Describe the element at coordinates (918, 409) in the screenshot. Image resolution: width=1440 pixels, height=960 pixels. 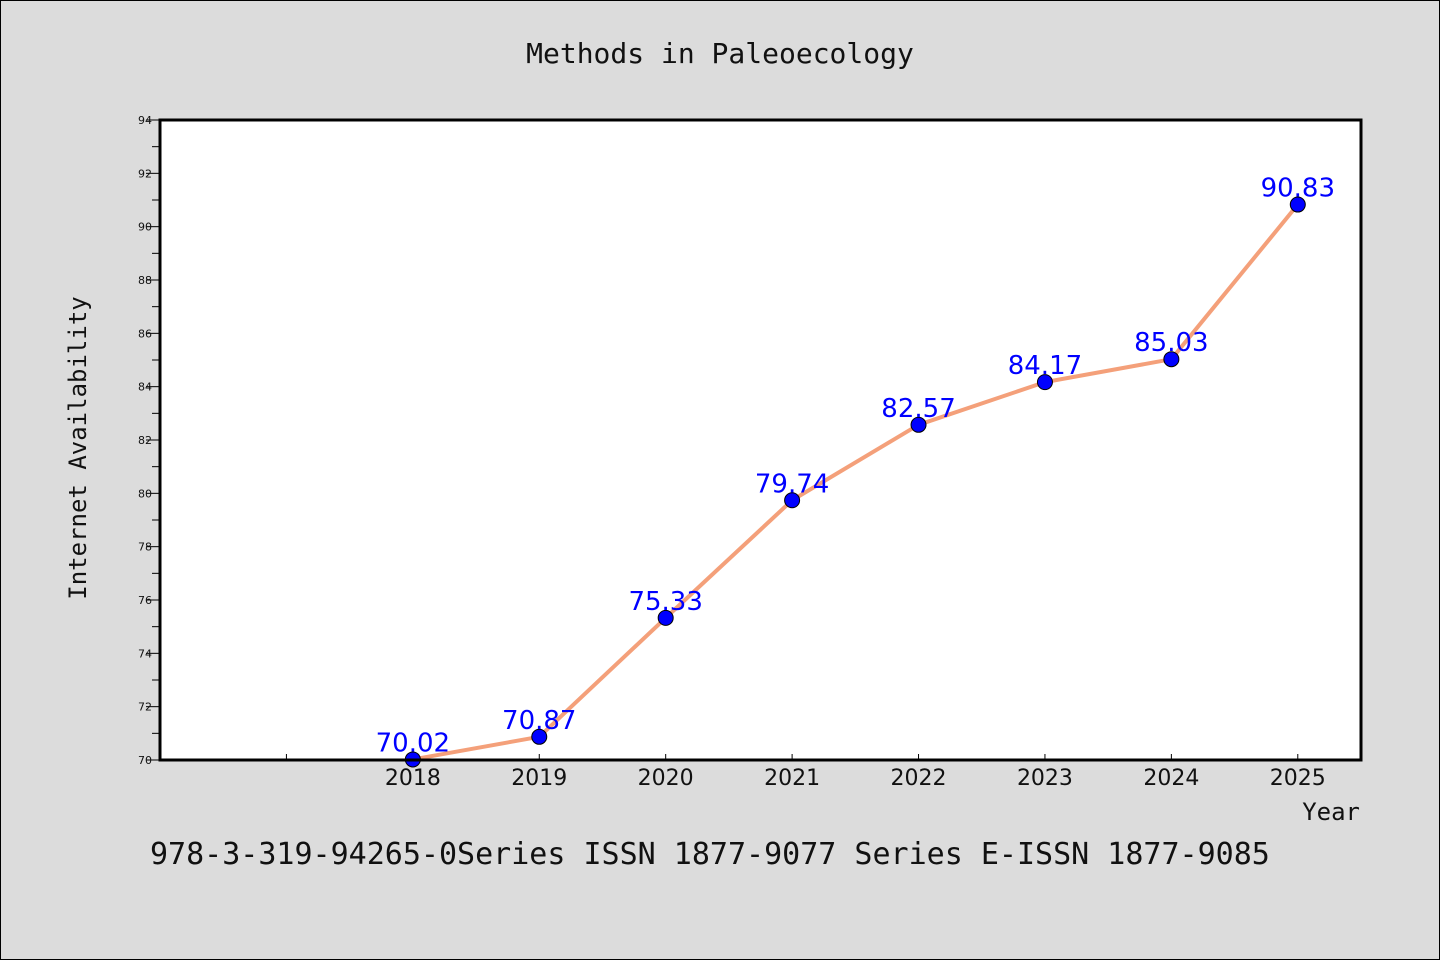
I see `data-label: 82.57` at that location.